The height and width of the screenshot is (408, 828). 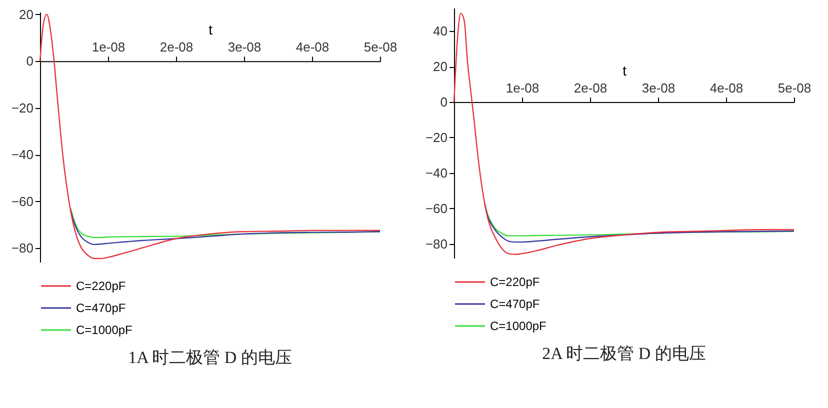 I want to click on text: 2A 时二极管 D 的电压, so click(x=624, y=353).